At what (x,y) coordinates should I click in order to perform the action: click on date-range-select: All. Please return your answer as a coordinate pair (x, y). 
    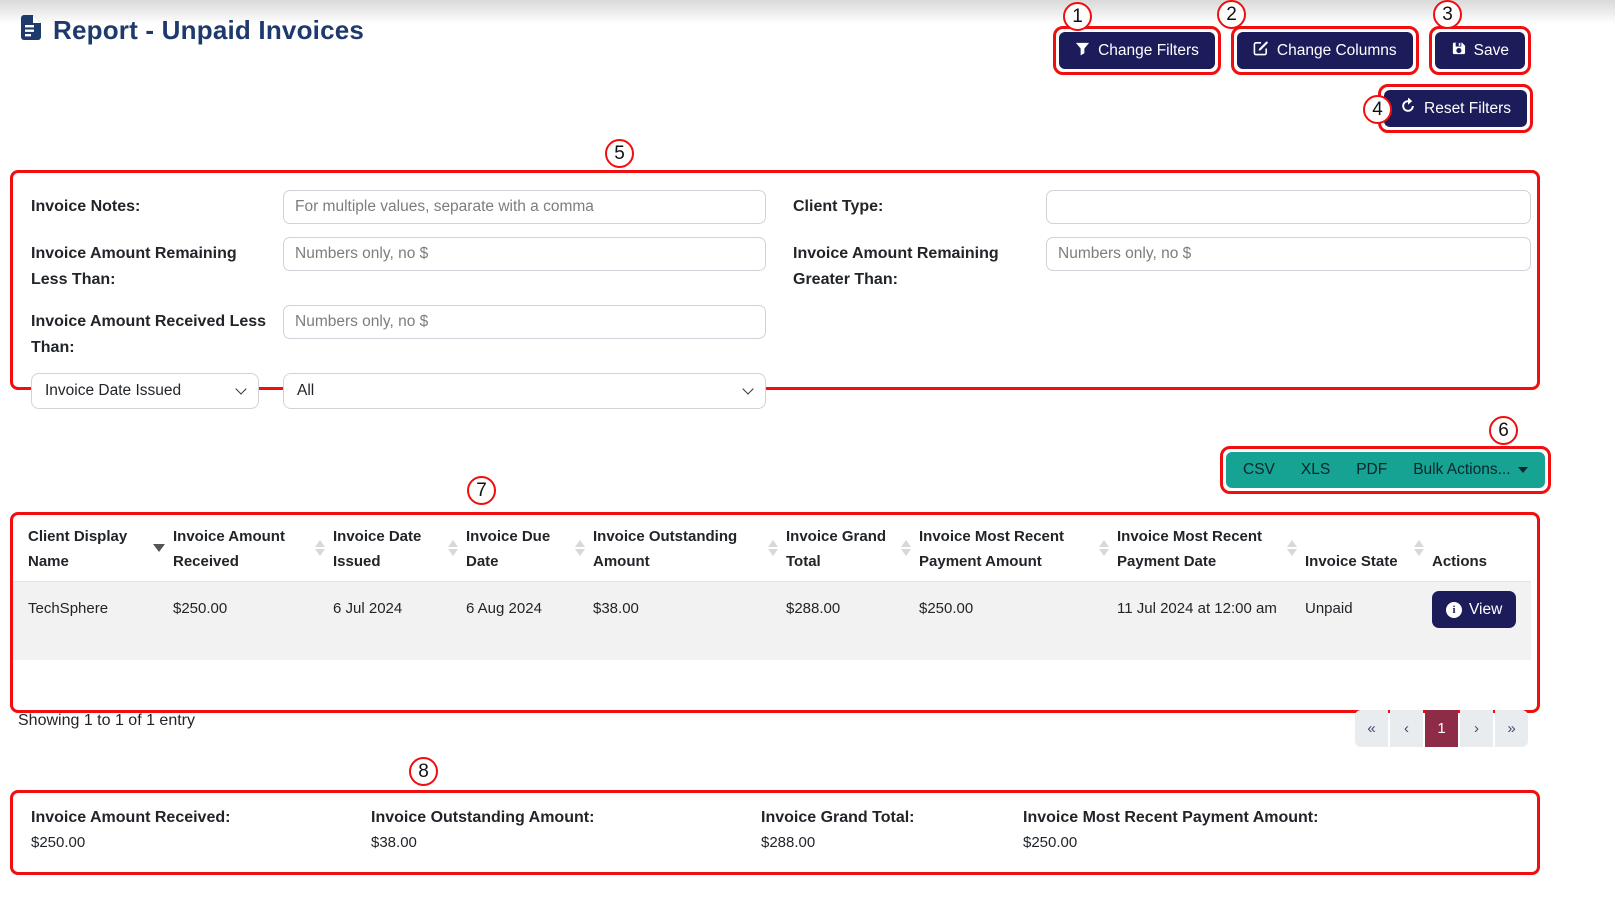
    Looking at the image, I should click on (524, 391).